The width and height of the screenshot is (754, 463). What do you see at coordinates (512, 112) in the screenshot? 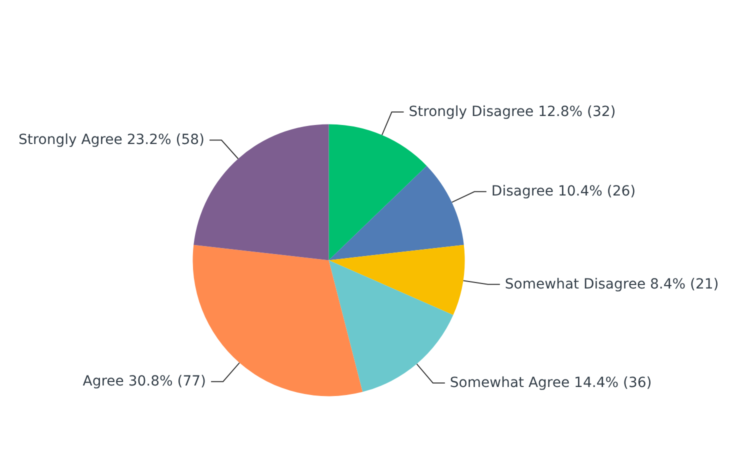
I see `slice-label: Strongly Disagree 12.8% (32)` at bounding box center [512, 112].